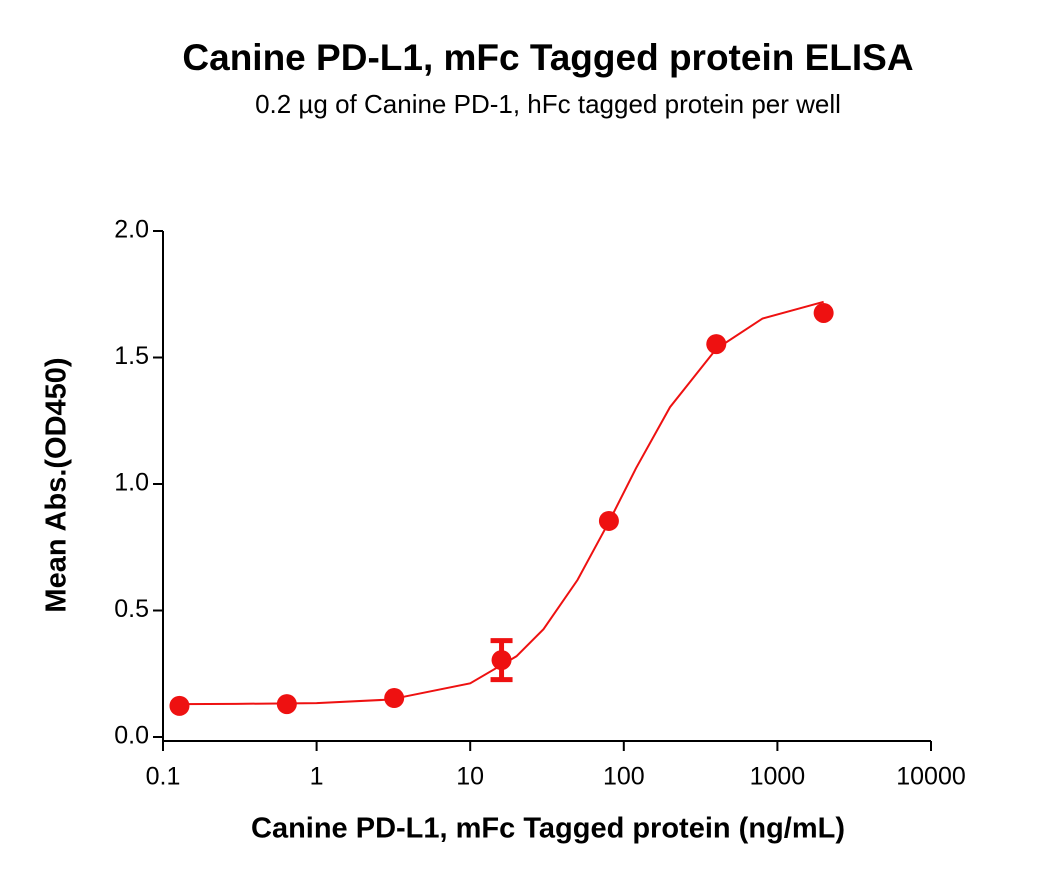 Image resolution: width=1039 pixels, height=886 pixels. What do you see at coordinates (778, 777) in the screenshot?
I see `x-tick-label: 1000` at bounding box center [778, 777].